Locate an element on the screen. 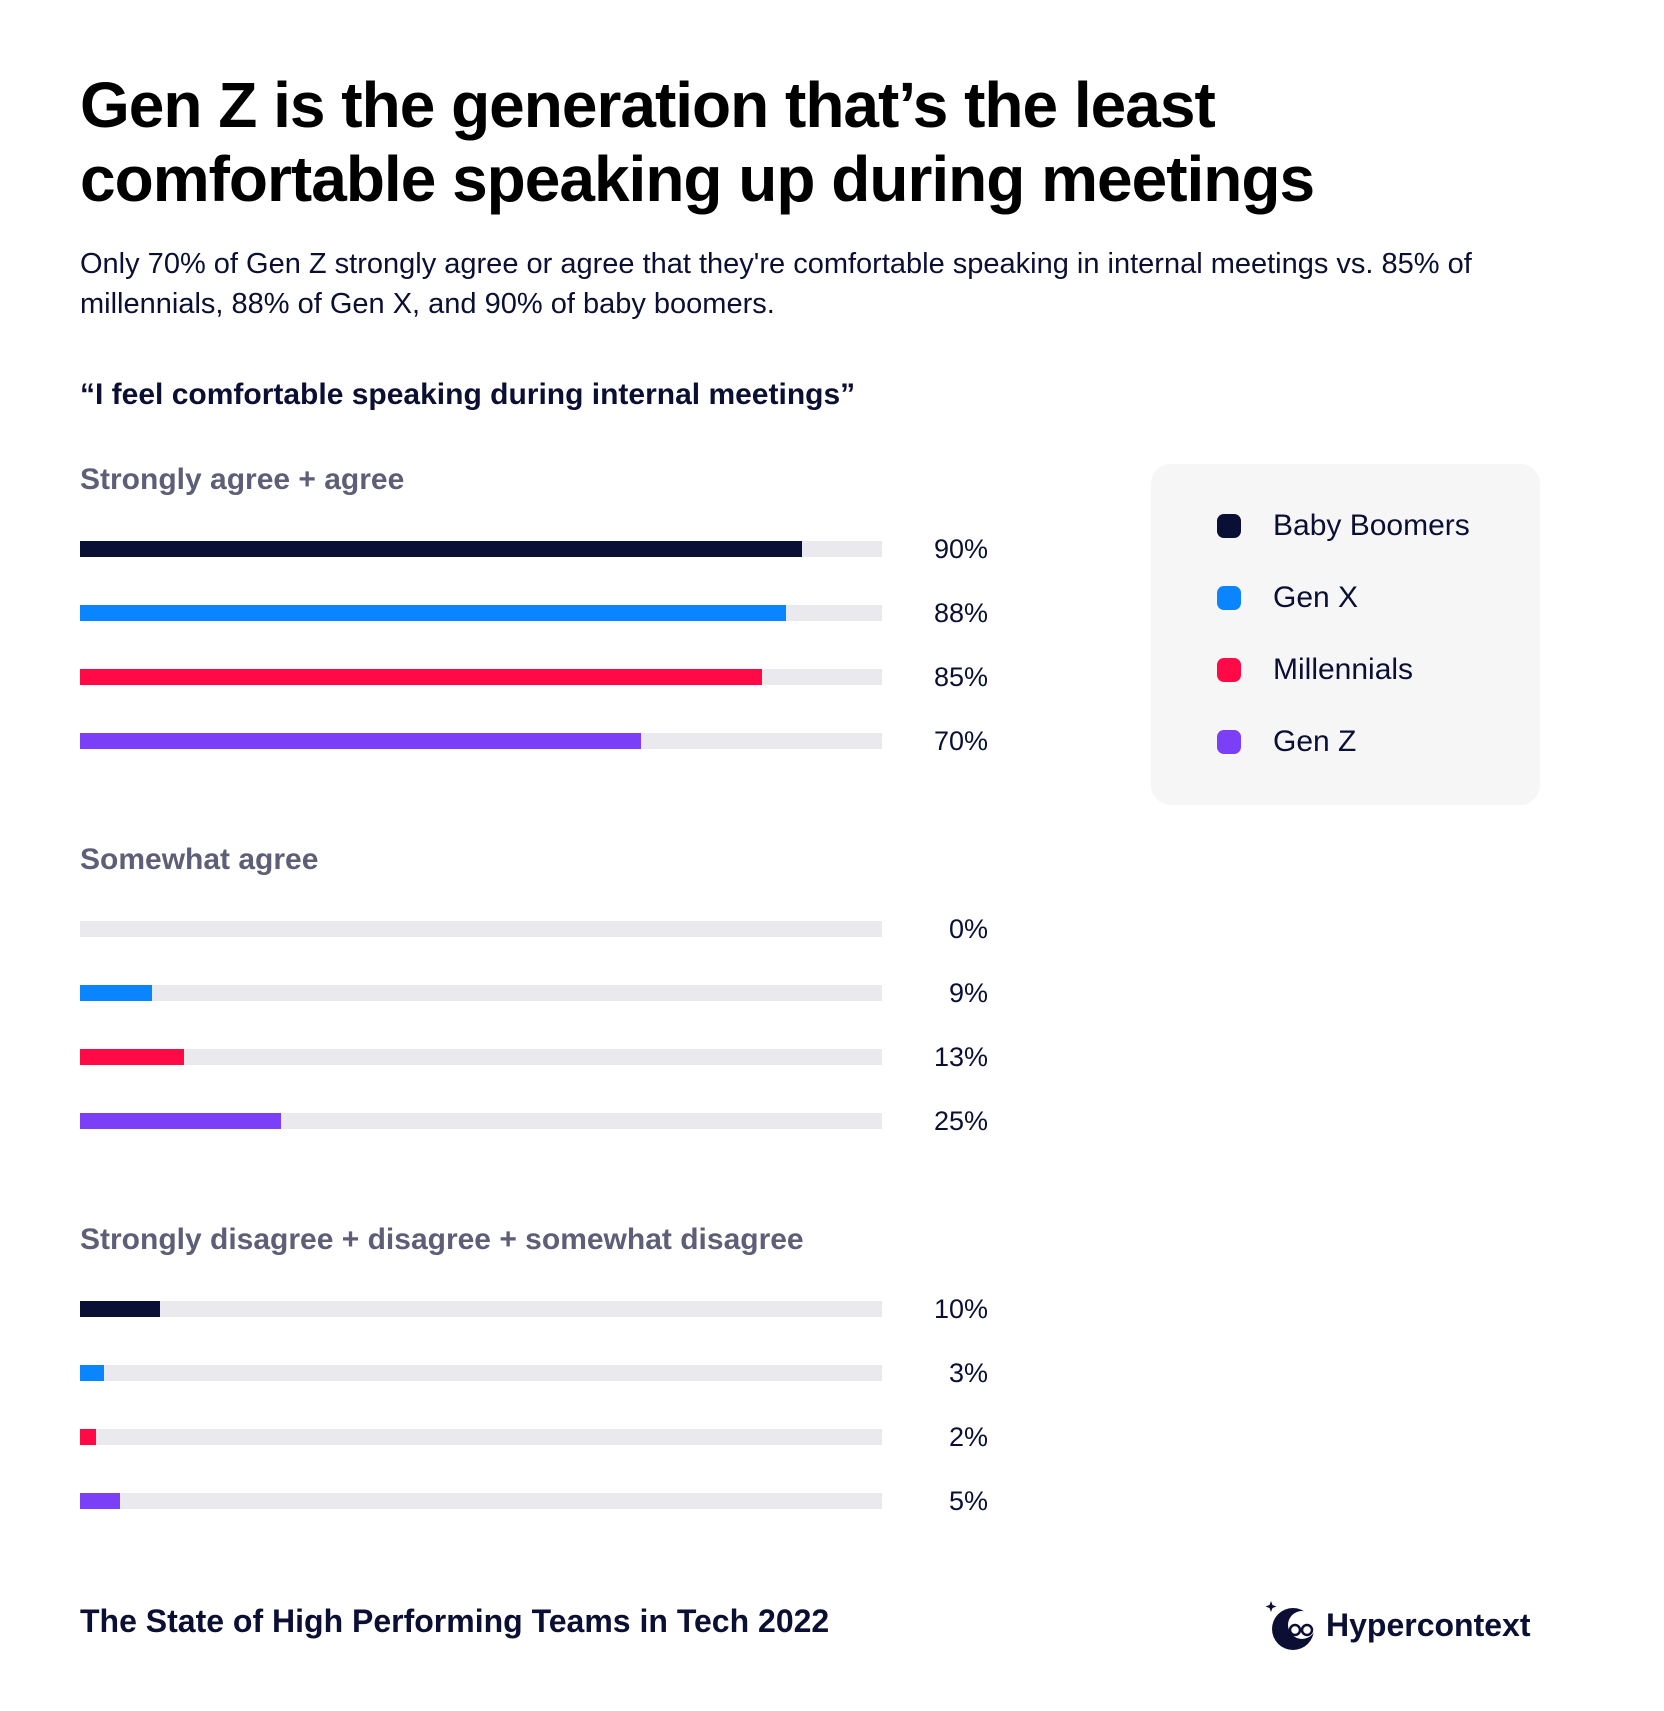 The image size is (1664, 1711). legend-item-gen-z: Gen Z is located at coordinates (1286, 742).